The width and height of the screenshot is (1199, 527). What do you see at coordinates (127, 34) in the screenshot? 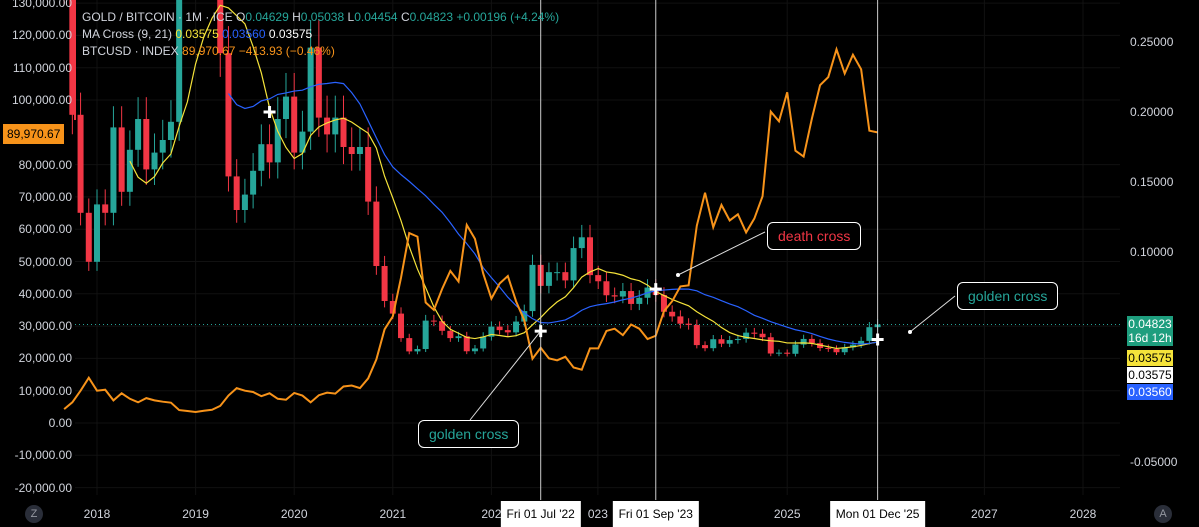
I see `ma-label: MA Cross (9, 21)` at bounding box center [127, 34].